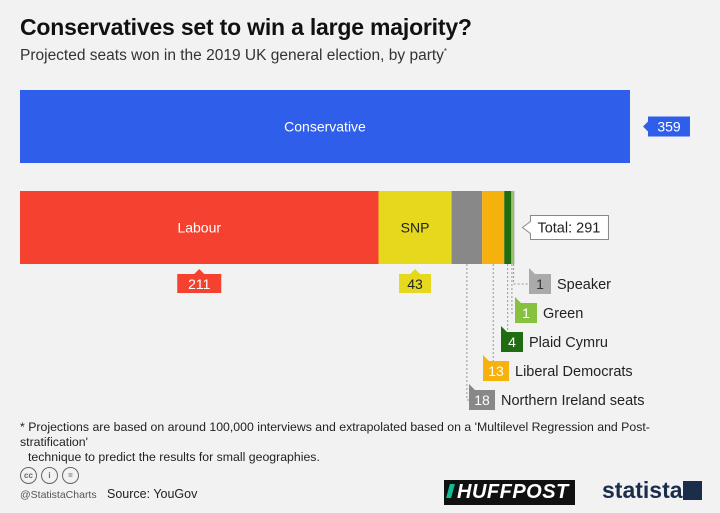 Image resolution: width=720 pixels, height=513 pixels. I want to click on value-label-conservative: 359, so click(669, 127).